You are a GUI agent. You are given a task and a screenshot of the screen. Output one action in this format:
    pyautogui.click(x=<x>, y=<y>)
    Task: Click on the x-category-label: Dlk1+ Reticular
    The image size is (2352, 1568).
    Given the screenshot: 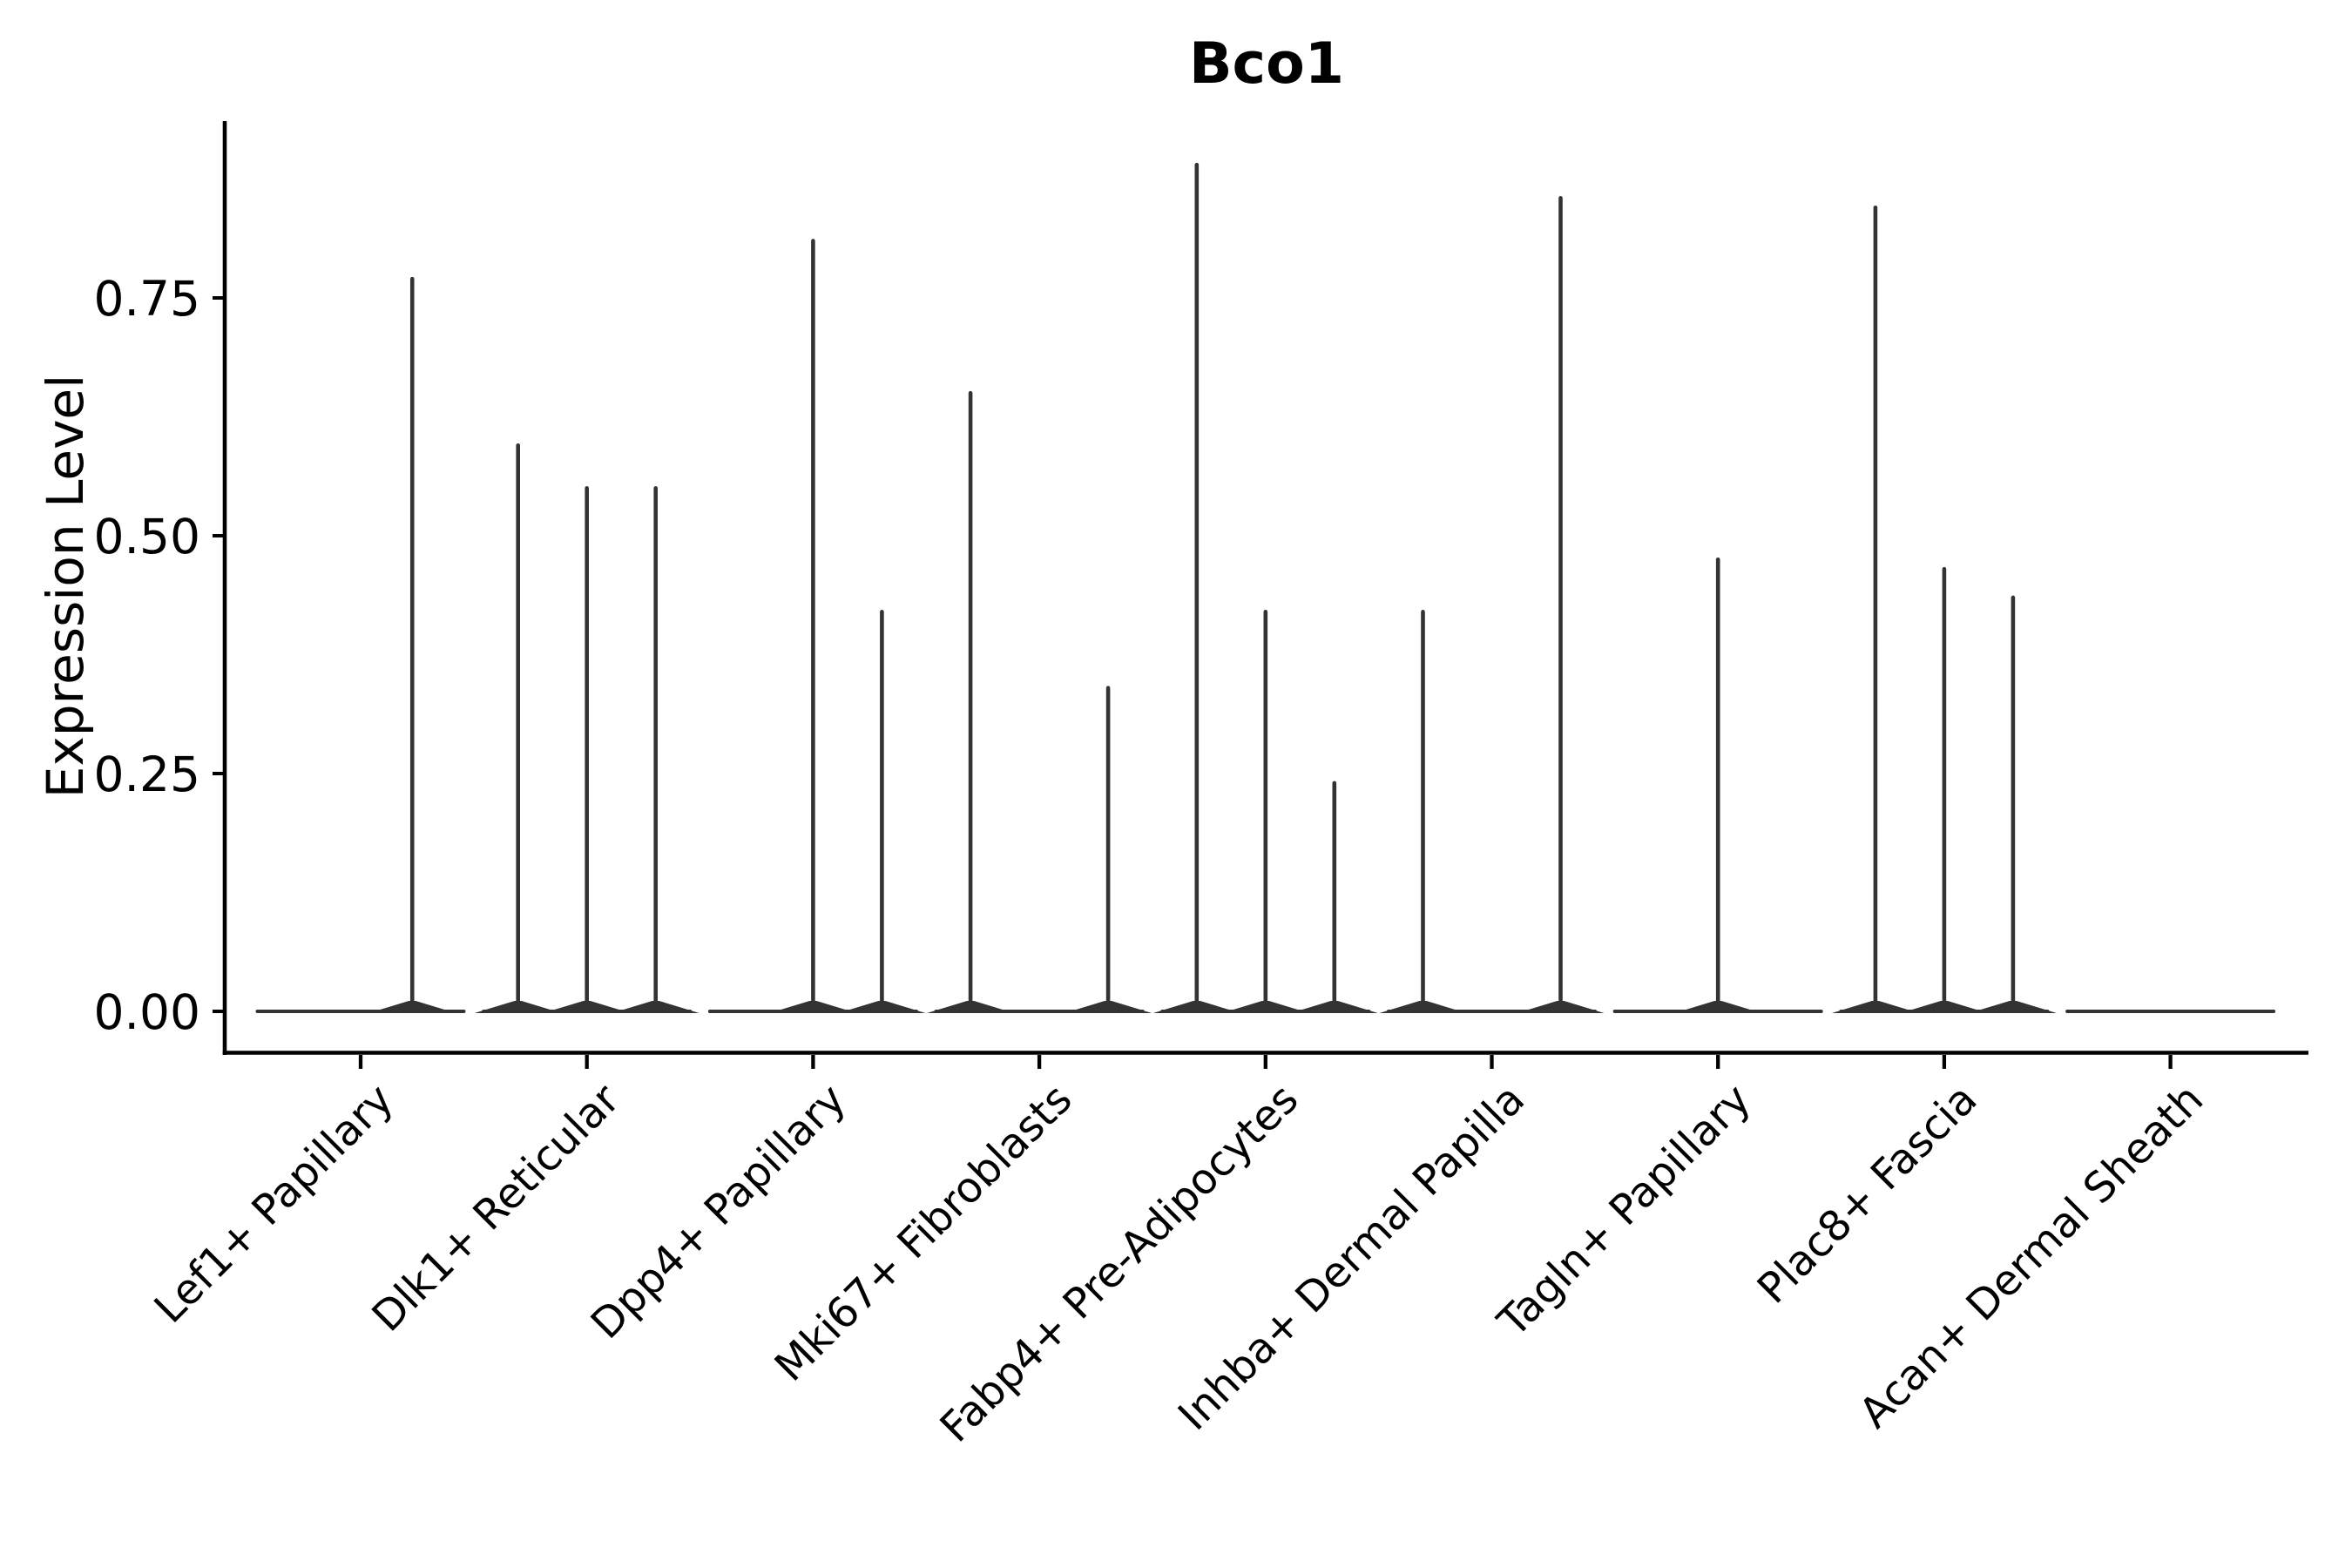 What is the action you would take?
    pyautogui.click(x=496, y=1208)
    